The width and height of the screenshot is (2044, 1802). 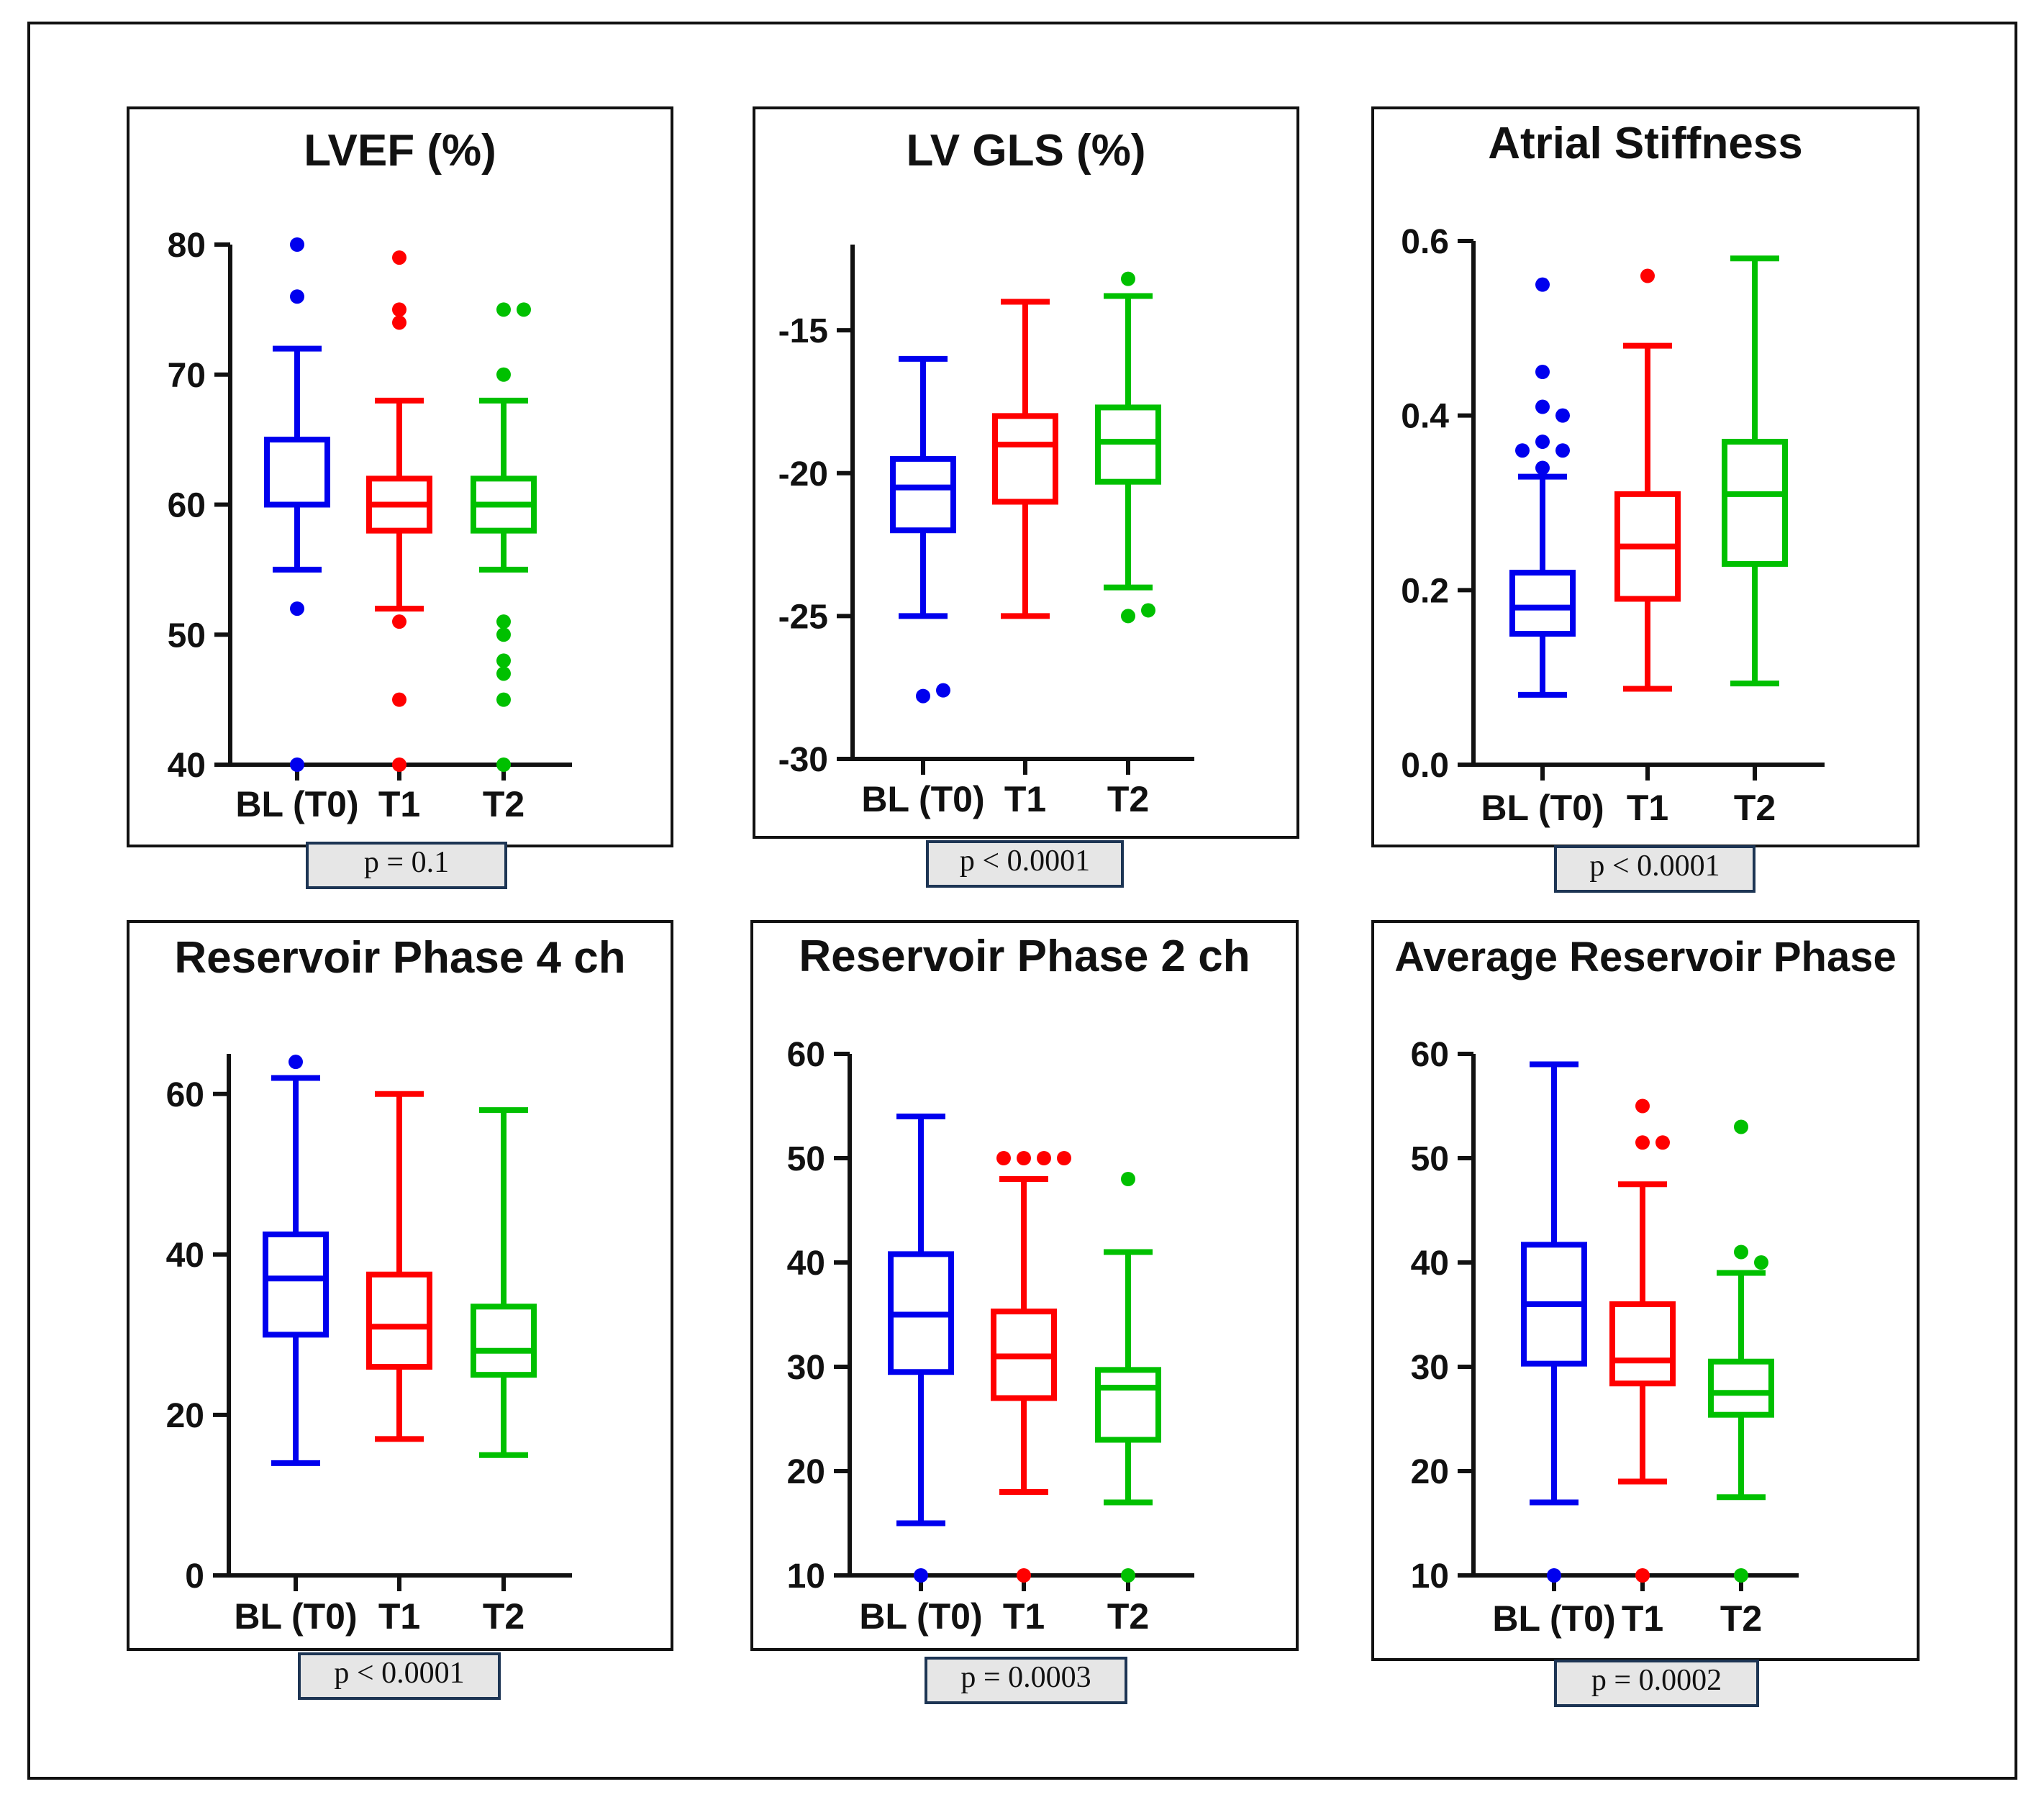 What do you see at coordinates (406, 866) in the screenshot?
I see `p-value-box: p = 0.1` at bounding box center [406, 866].